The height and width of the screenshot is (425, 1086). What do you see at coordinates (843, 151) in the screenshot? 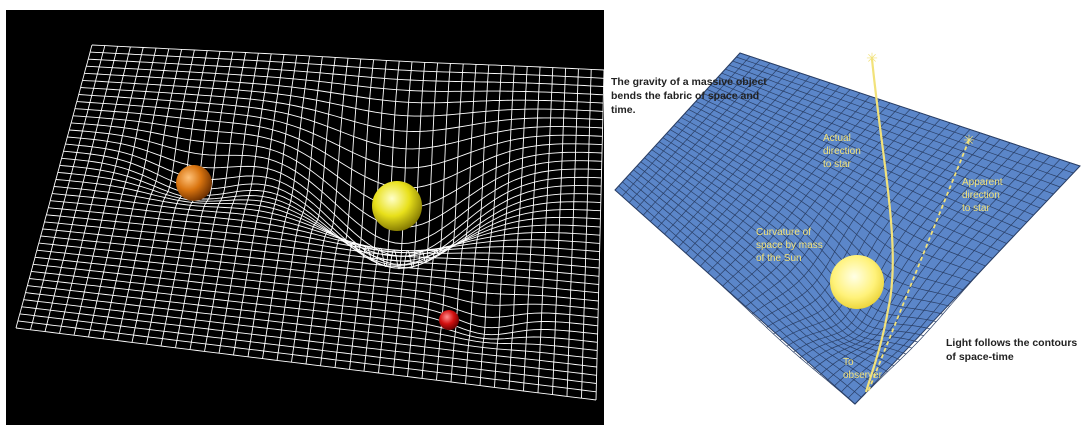
I see `label-actual-direction: Actual direction to star` at bounding box center [843, 151].